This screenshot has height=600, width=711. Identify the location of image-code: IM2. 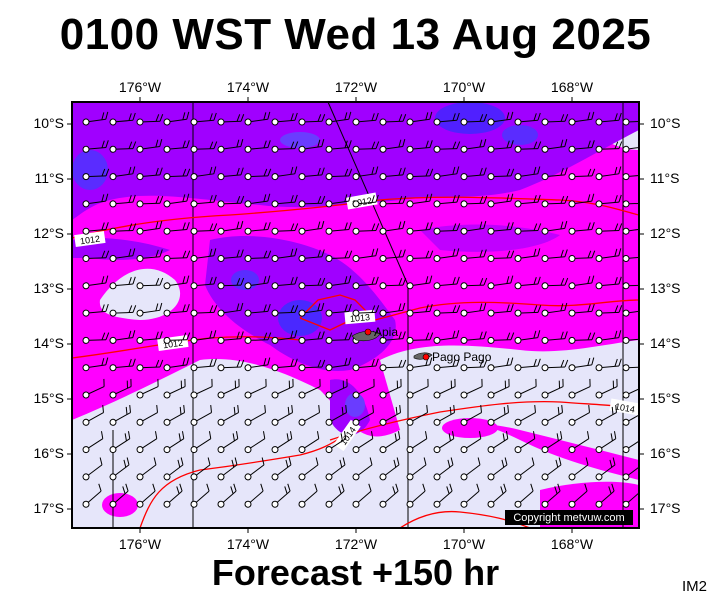
(694, 586).